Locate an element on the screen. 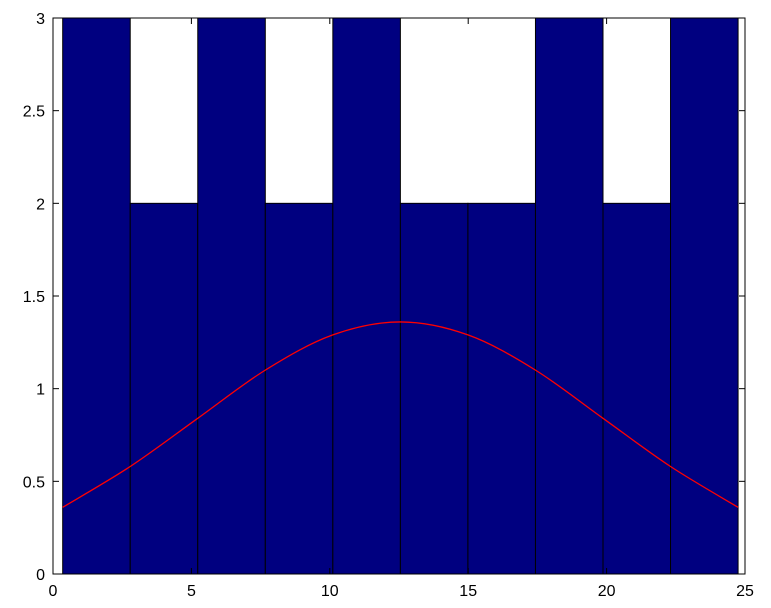 The image size is (771, 608). y-tick-label: 3 is located at coordinates (40, 19).